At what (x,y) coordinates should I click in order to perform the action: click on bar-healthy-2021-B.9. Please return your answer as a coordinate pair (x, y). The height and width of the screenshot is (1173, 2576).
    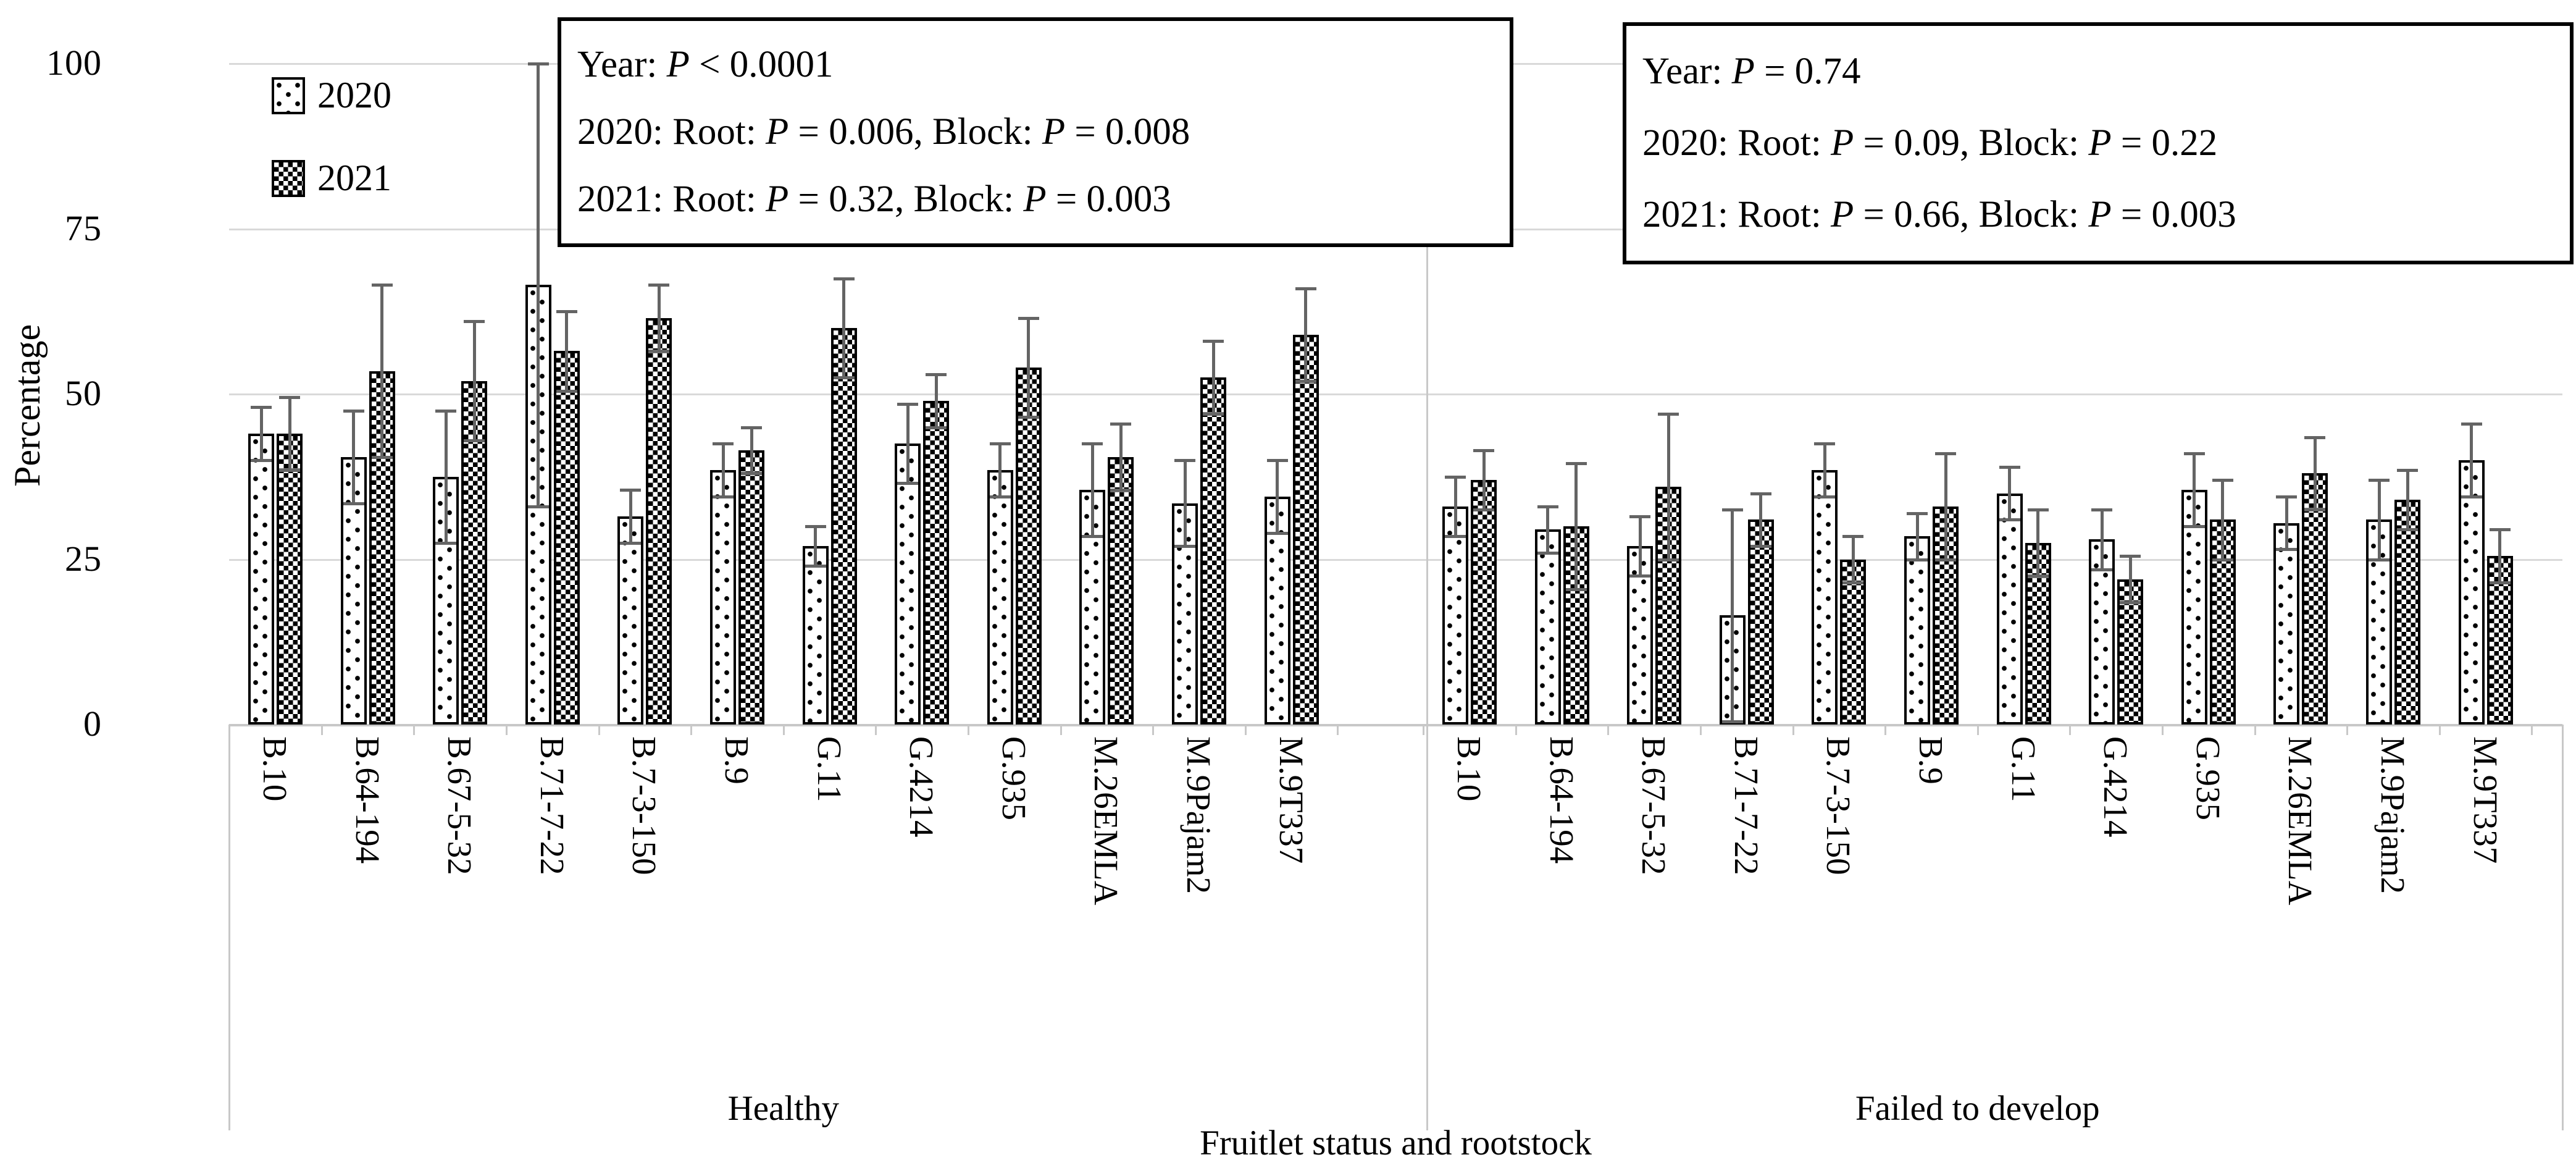
    Looking at the image, I should click on (751, 587).